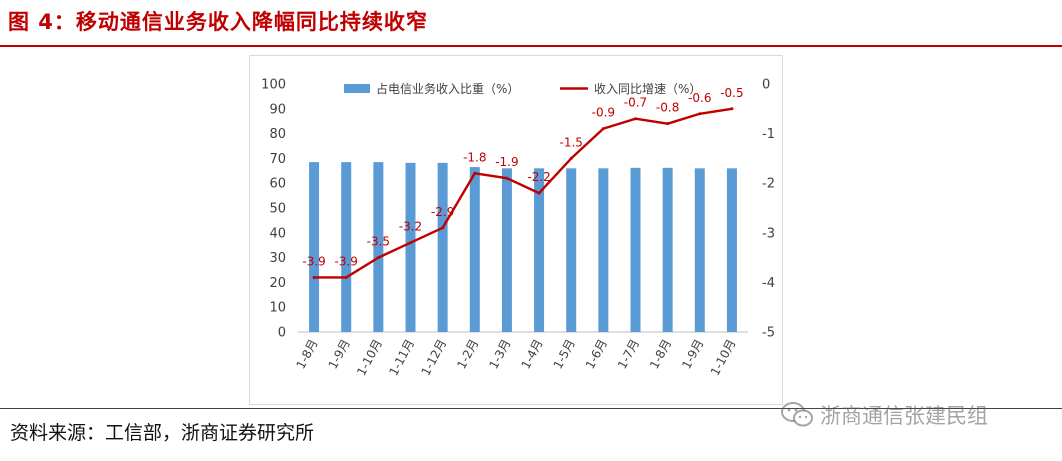  Describe the element at coordinates (603, 113) in the screenshot. I see `line-data-label: -0.9` at that location.